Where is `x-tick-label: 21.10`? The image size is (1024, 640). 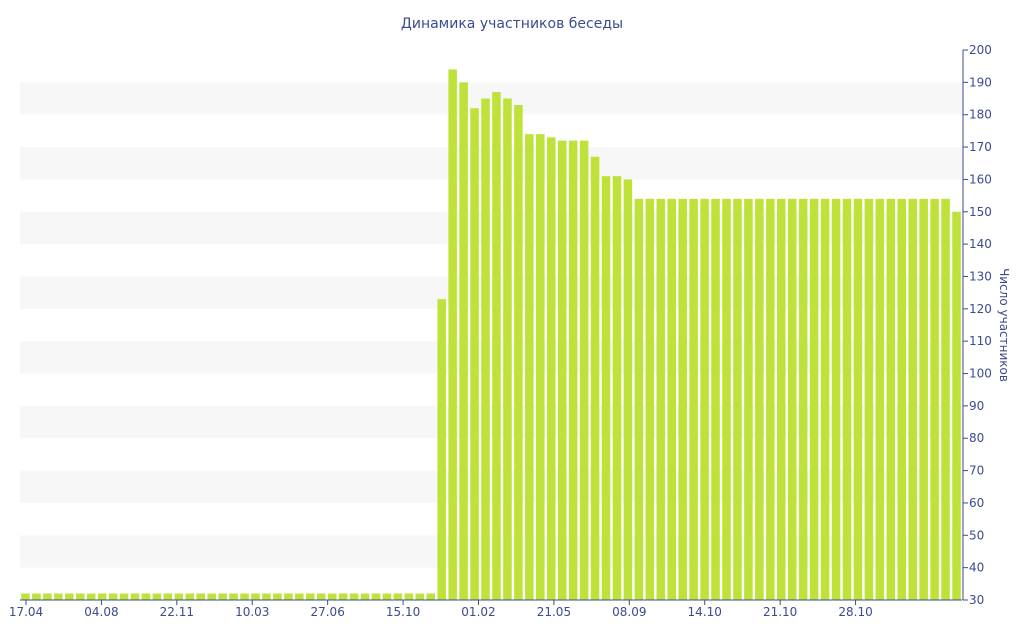 x-tick-label: 21.10 is located at coordinates (780, 612).